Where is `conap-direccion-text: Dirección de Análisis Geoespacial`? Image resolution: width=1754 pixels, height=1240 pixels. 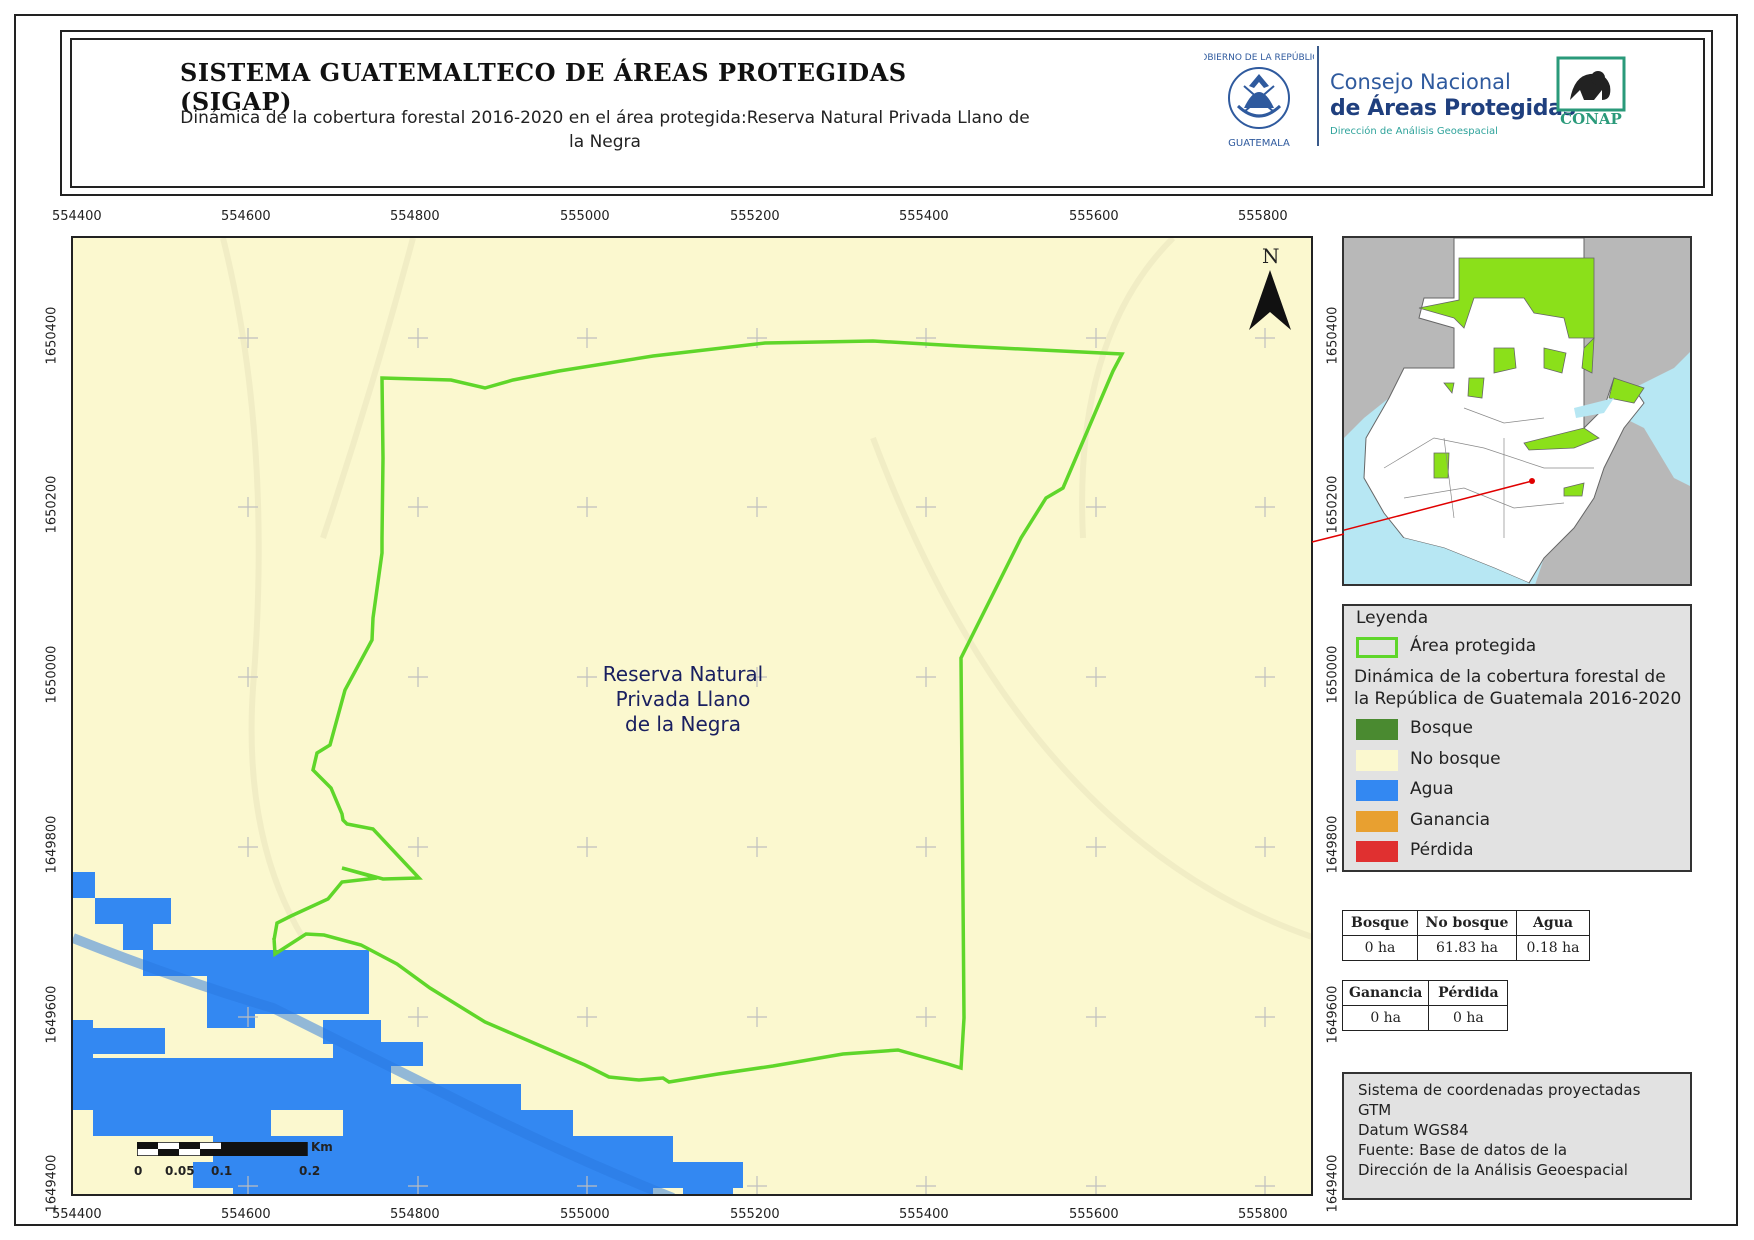
conap-direccion-text: Dirección de Análisis Geoespacial is located at coordinates (1414, 131).